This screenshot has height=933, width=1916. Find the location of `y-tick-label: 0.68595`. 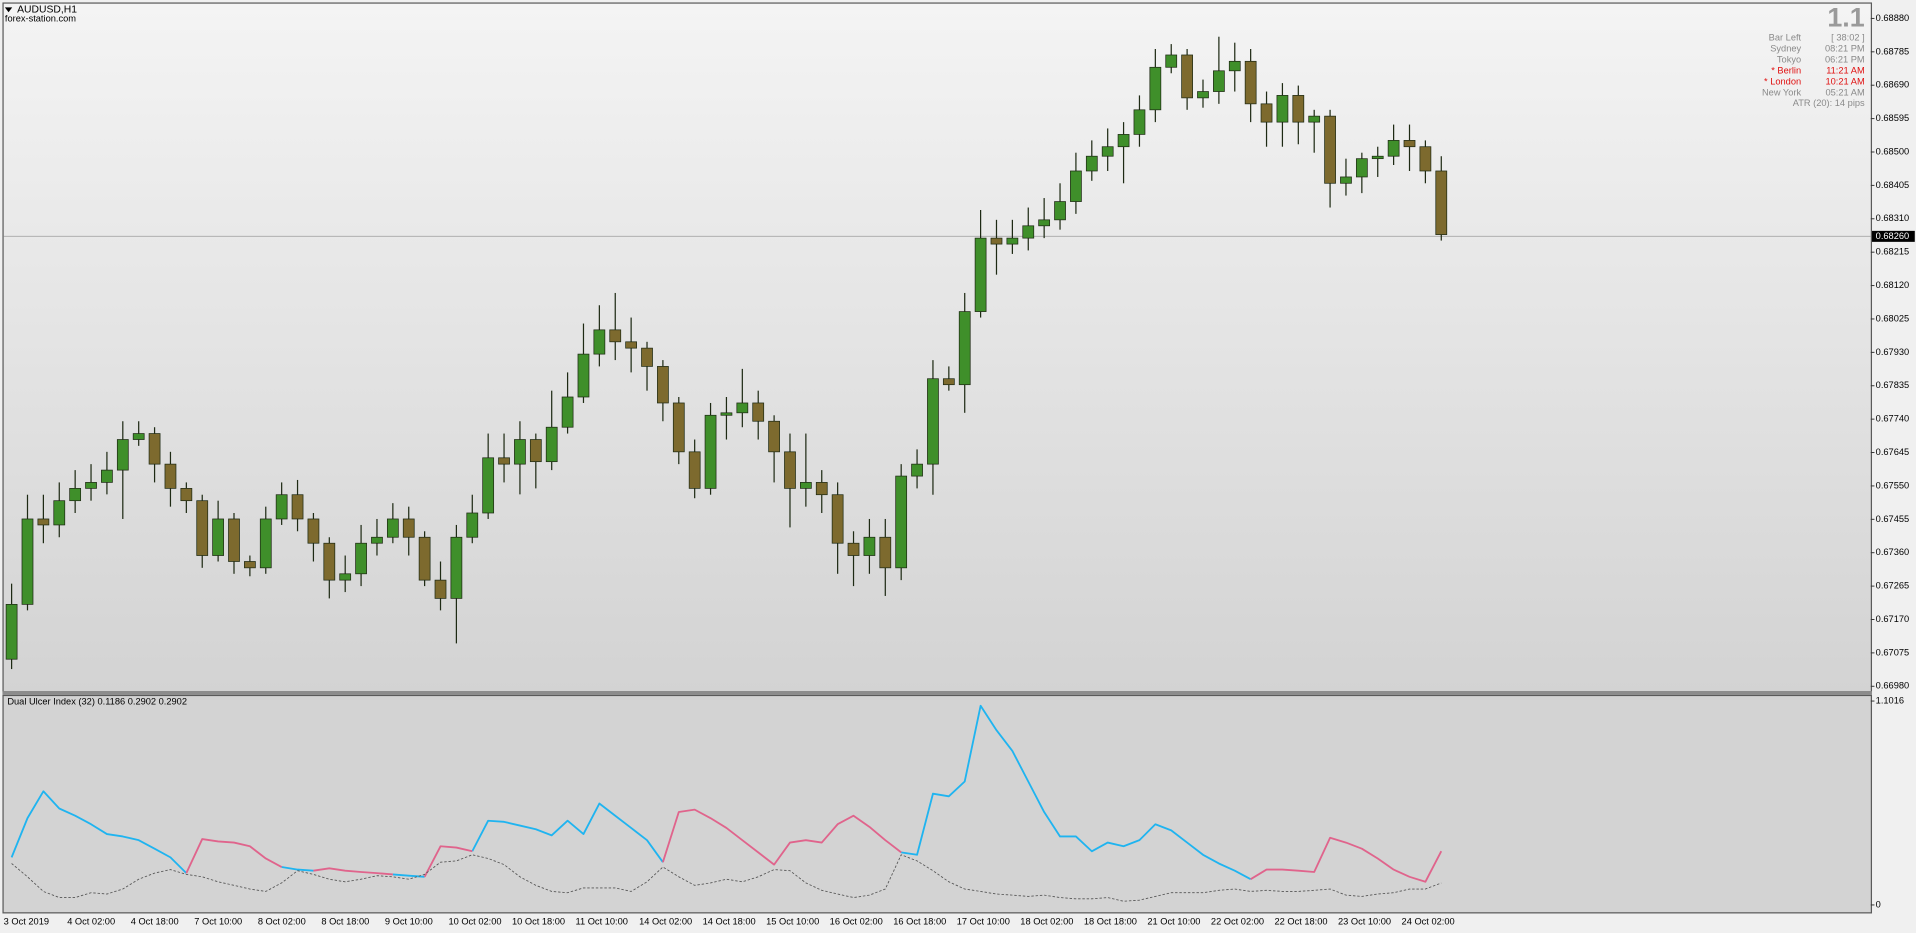

y-tick-label: 0.68595 is located at coordinates (1893, 118).